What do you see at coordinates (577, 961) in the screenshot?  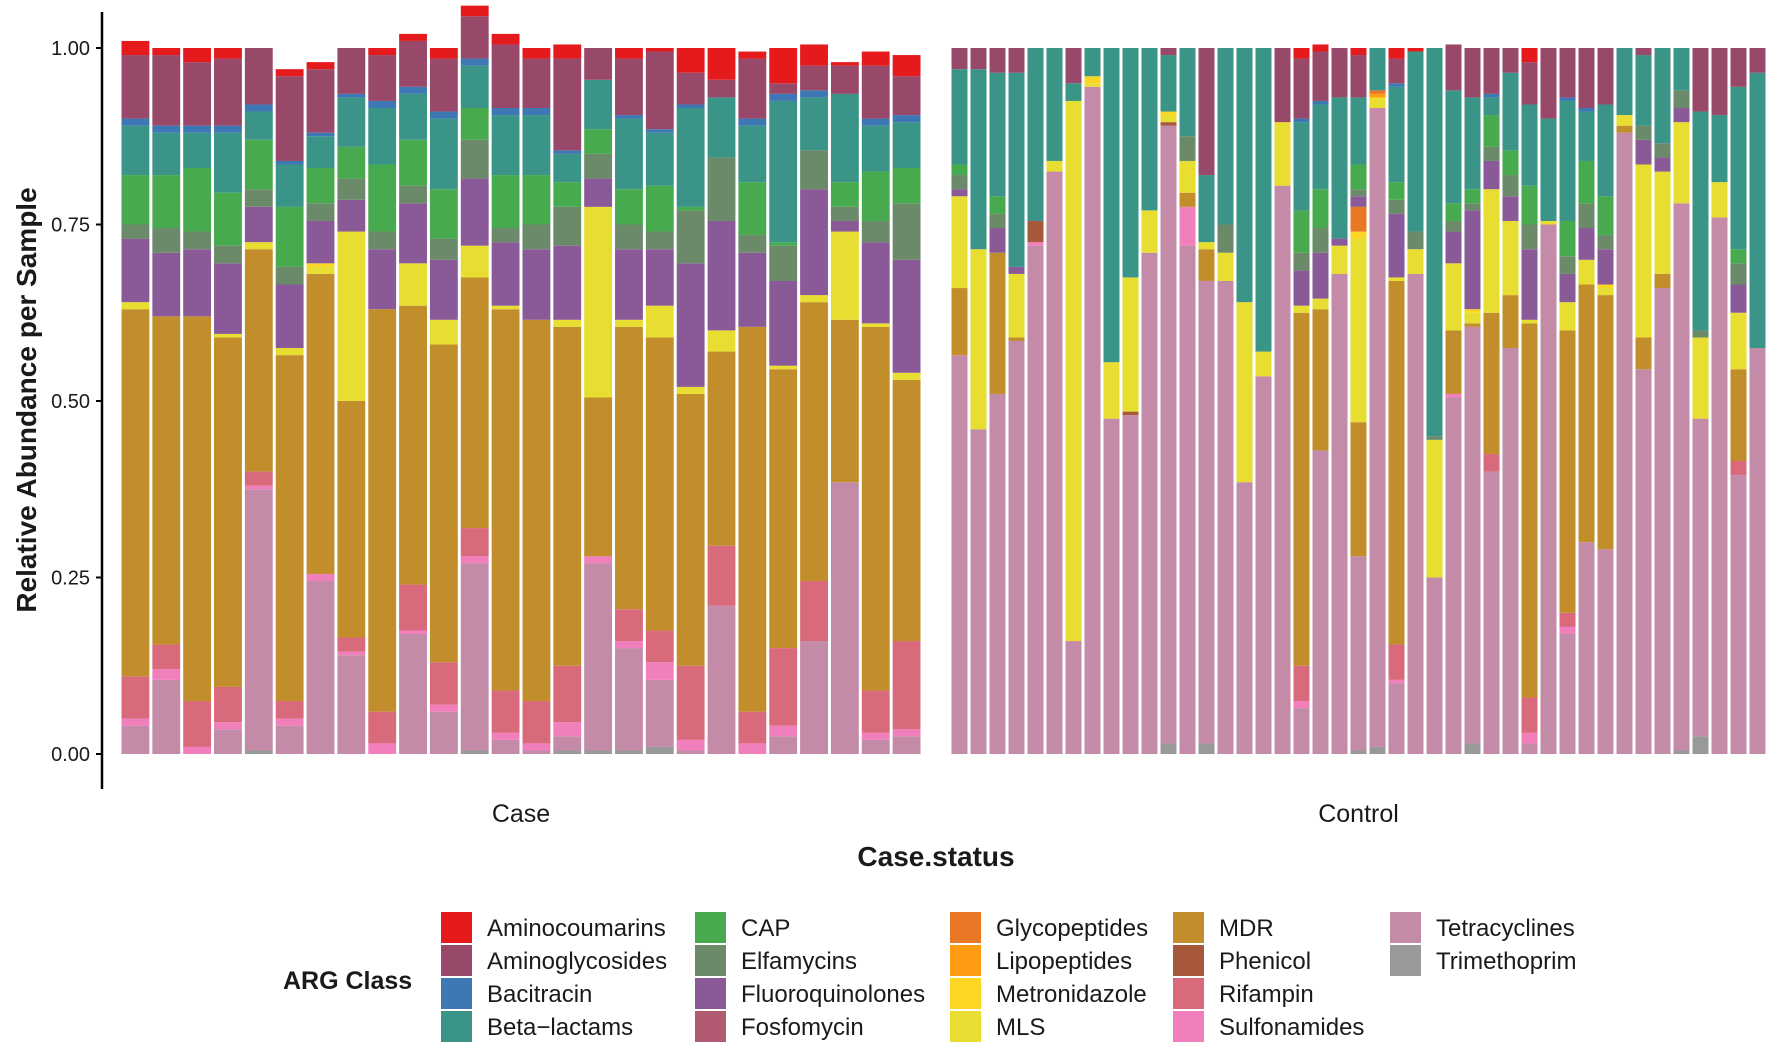 I see `legend-label: Aminoglycosides` at bounding box center [577, 961].